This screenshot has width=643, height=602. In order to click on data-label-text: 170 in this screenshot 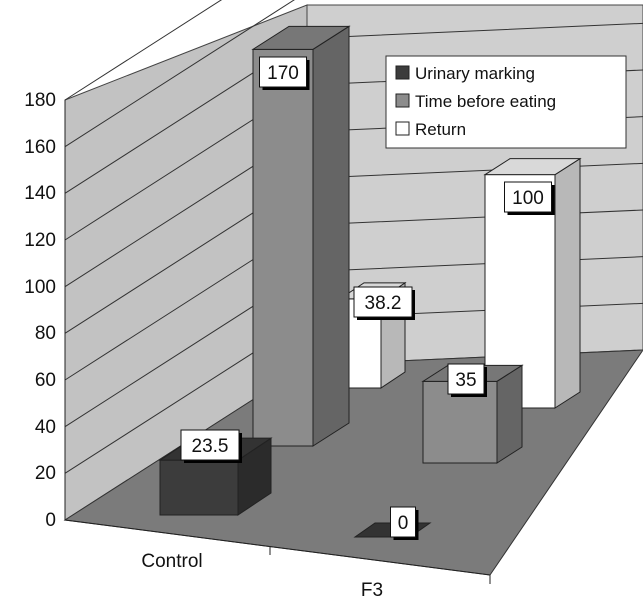, I will do `click(283, 73)`.